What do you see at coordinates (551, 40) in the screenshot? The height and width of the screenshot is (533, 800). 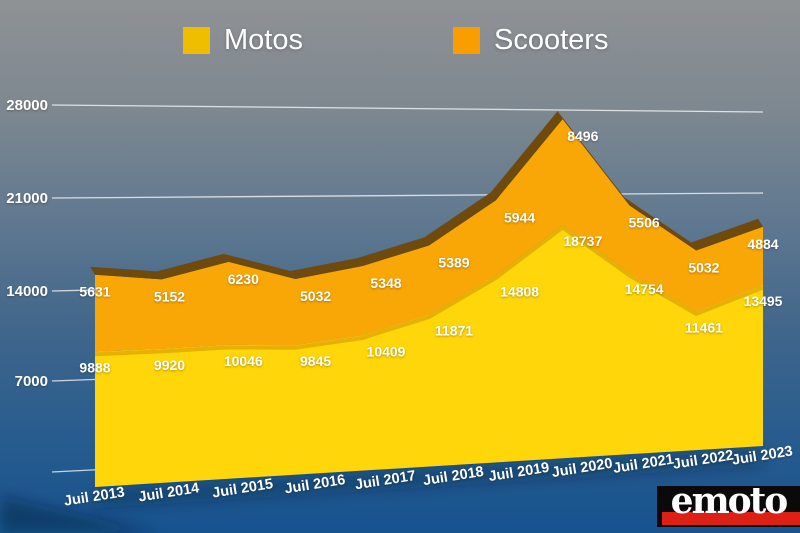 I see `legend-label-scooters: Scooters` at bounding box center [551, 40].